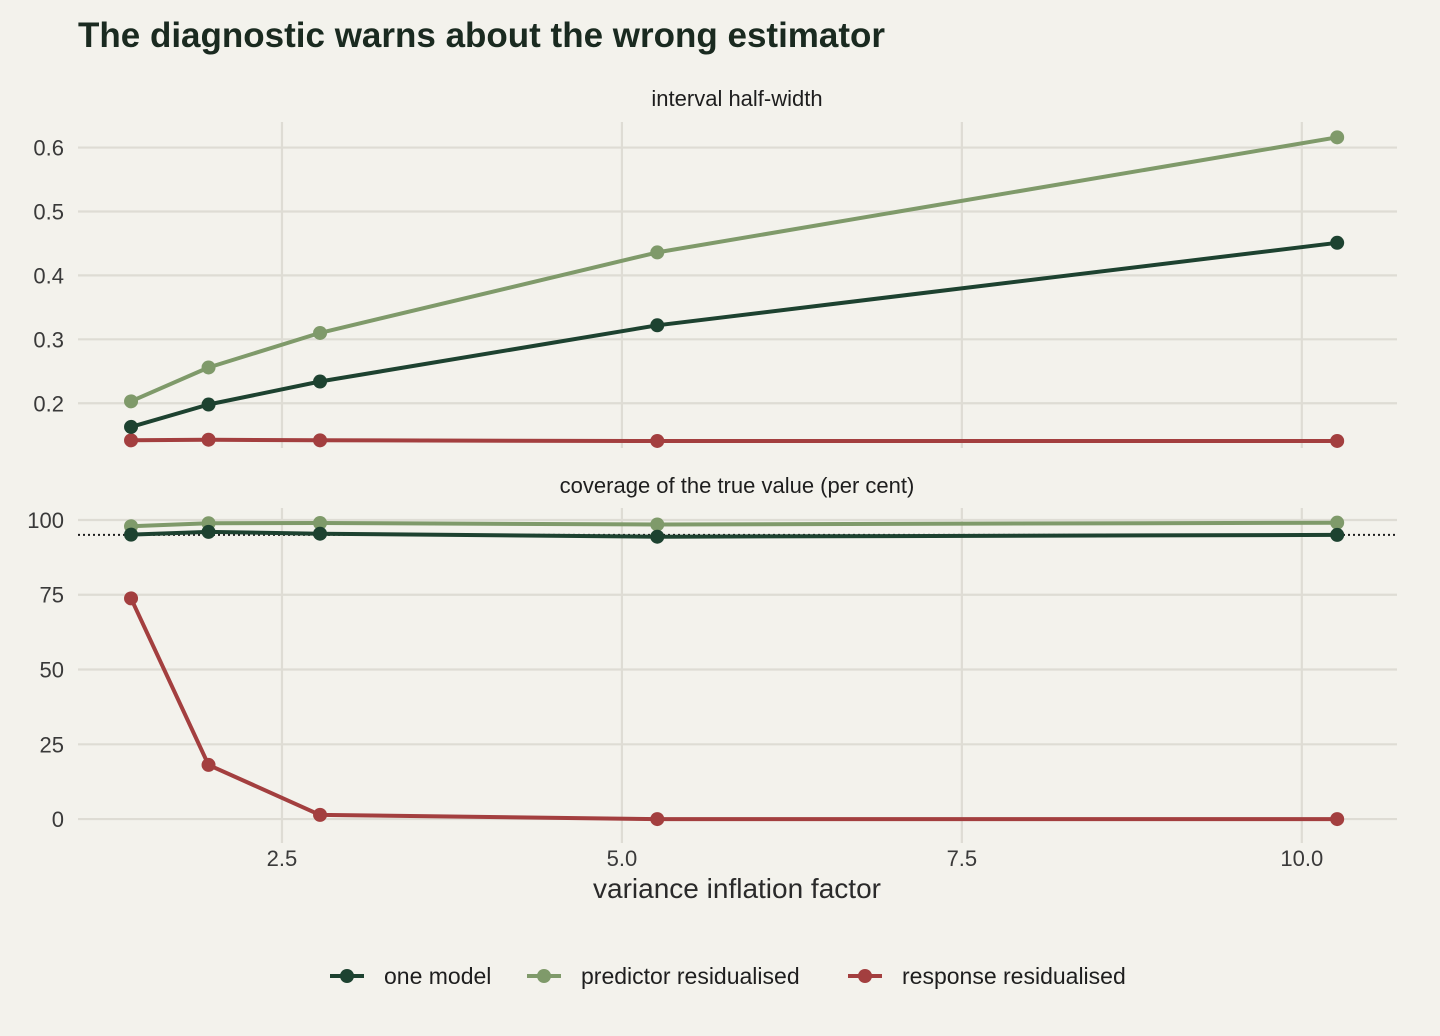 This screenshot has height=1036, width=1440. Describe the element at coordinates (737, 888) in the screenshot. I see `x-axis-title: variance inflation factor` at that location.